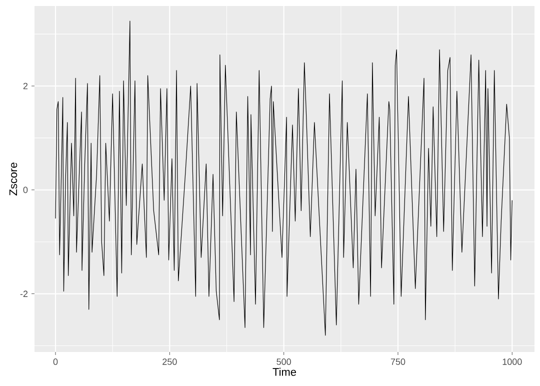 The image size is (540, 386). I want to click on x-tick-label: 1000, so click(512, 361).